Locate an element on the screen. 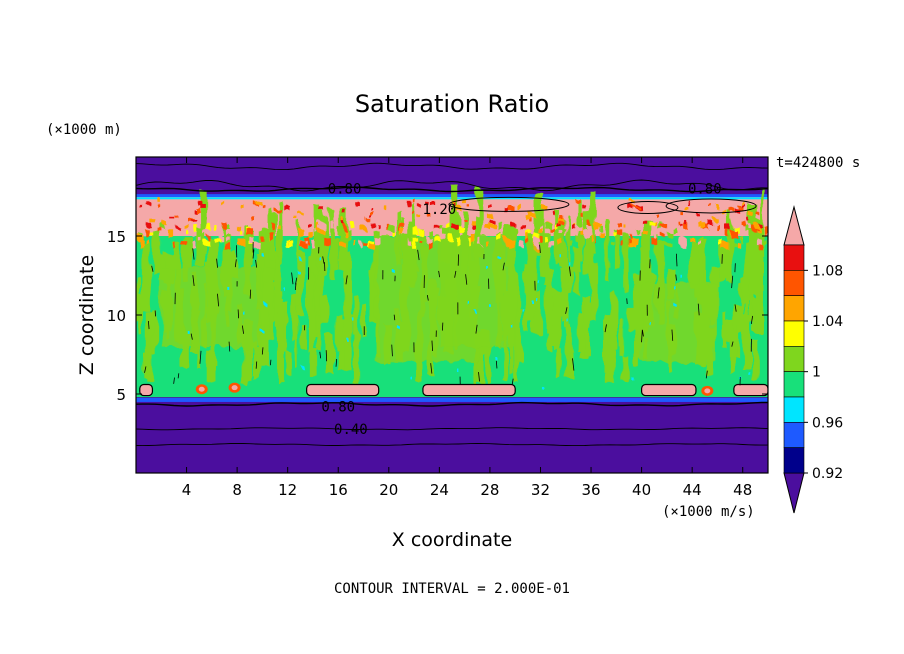 This screenshot has width=904, height=654. colorbar-tick-label: 0.96 is located at coordinates (827, 423).